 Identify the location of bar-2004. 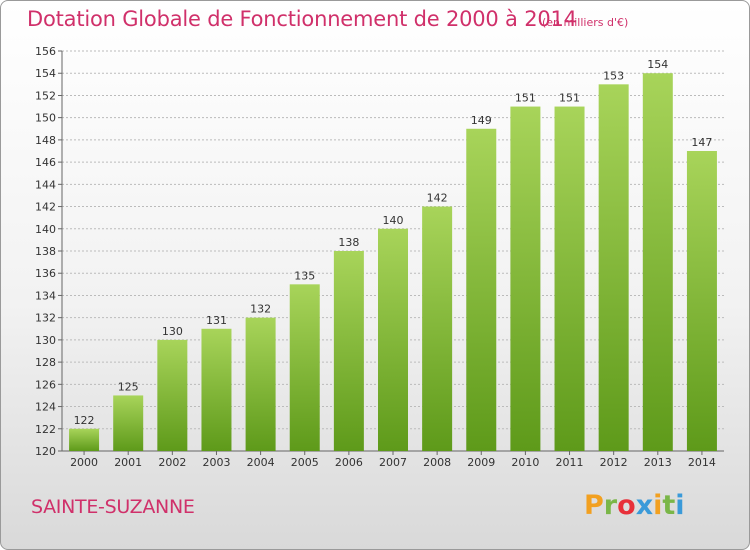
(260, 384).